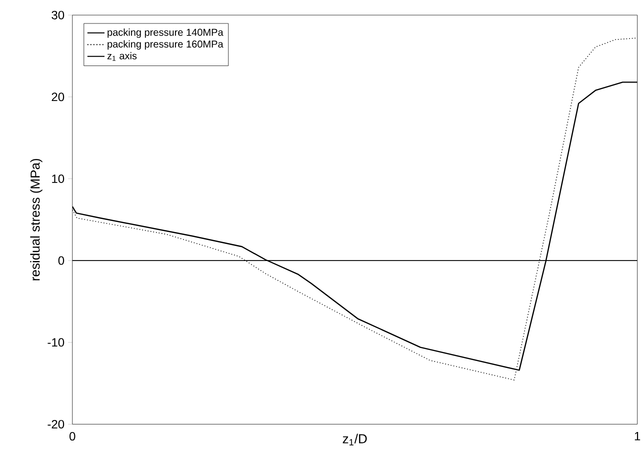  I want to click on legend-label: z$_{1}$ axis, so click(122, 56).